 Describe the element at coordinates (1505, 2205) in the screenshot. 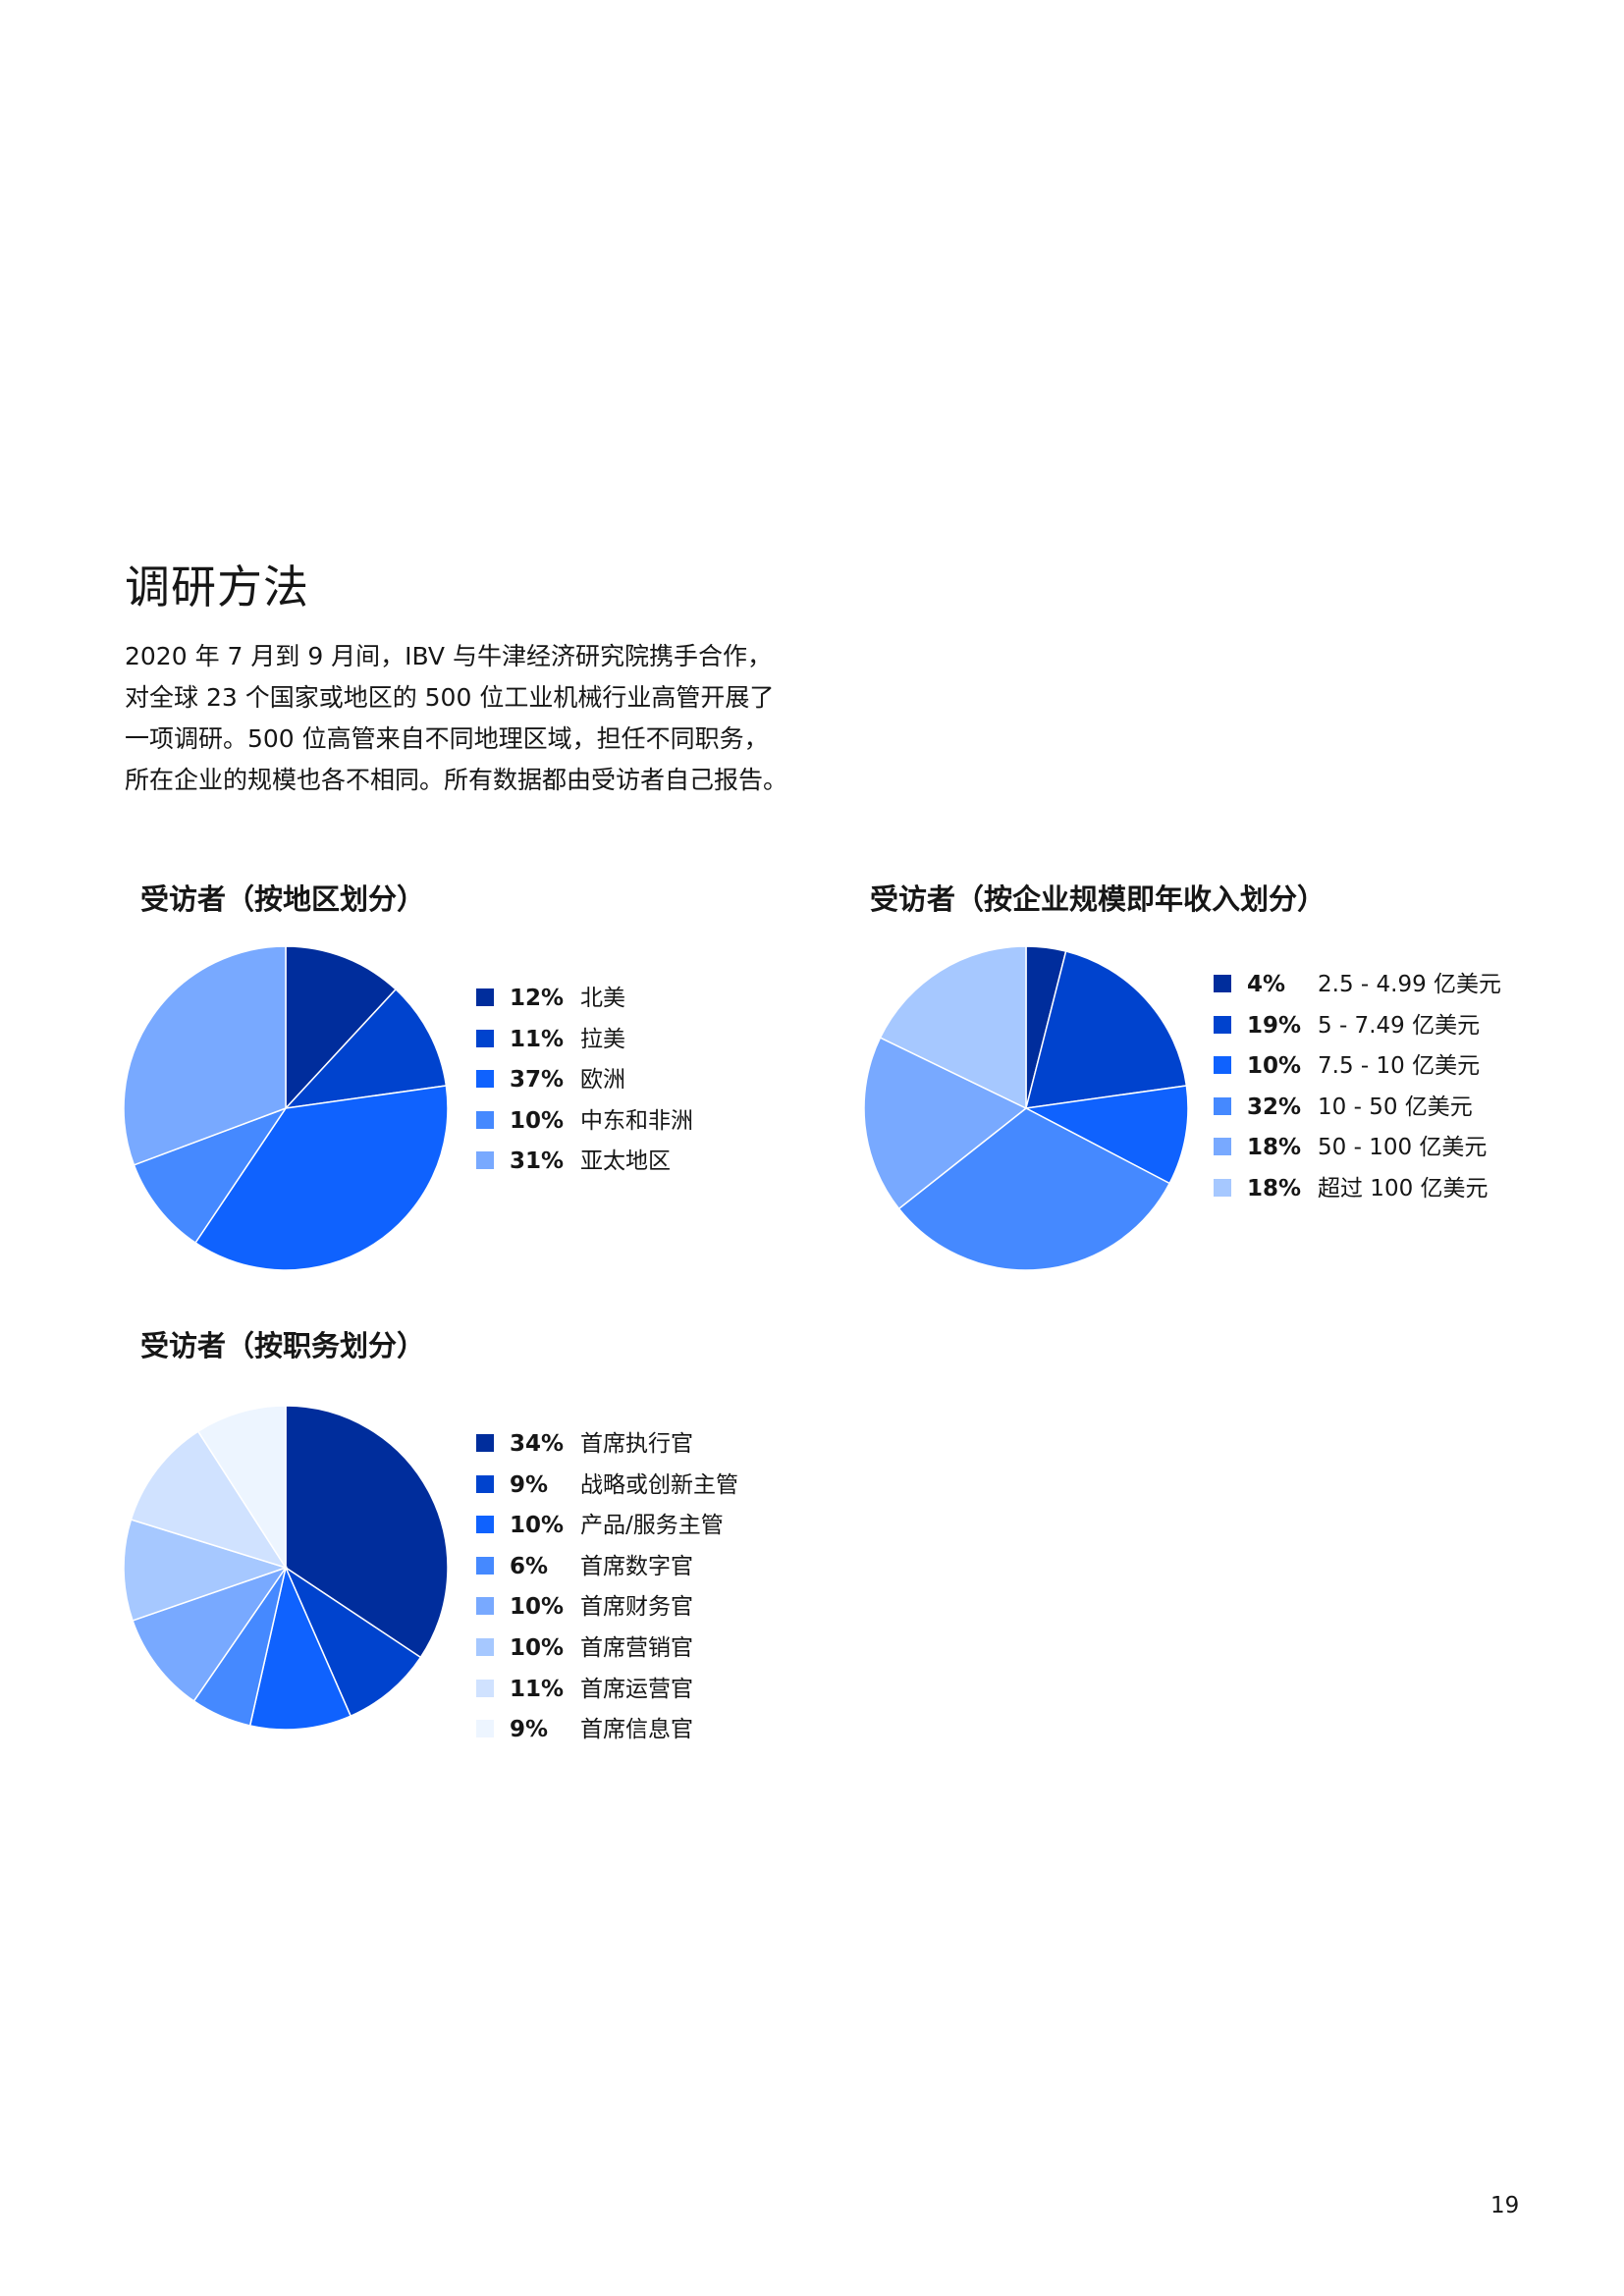

I see `page-number: 19` at that location.